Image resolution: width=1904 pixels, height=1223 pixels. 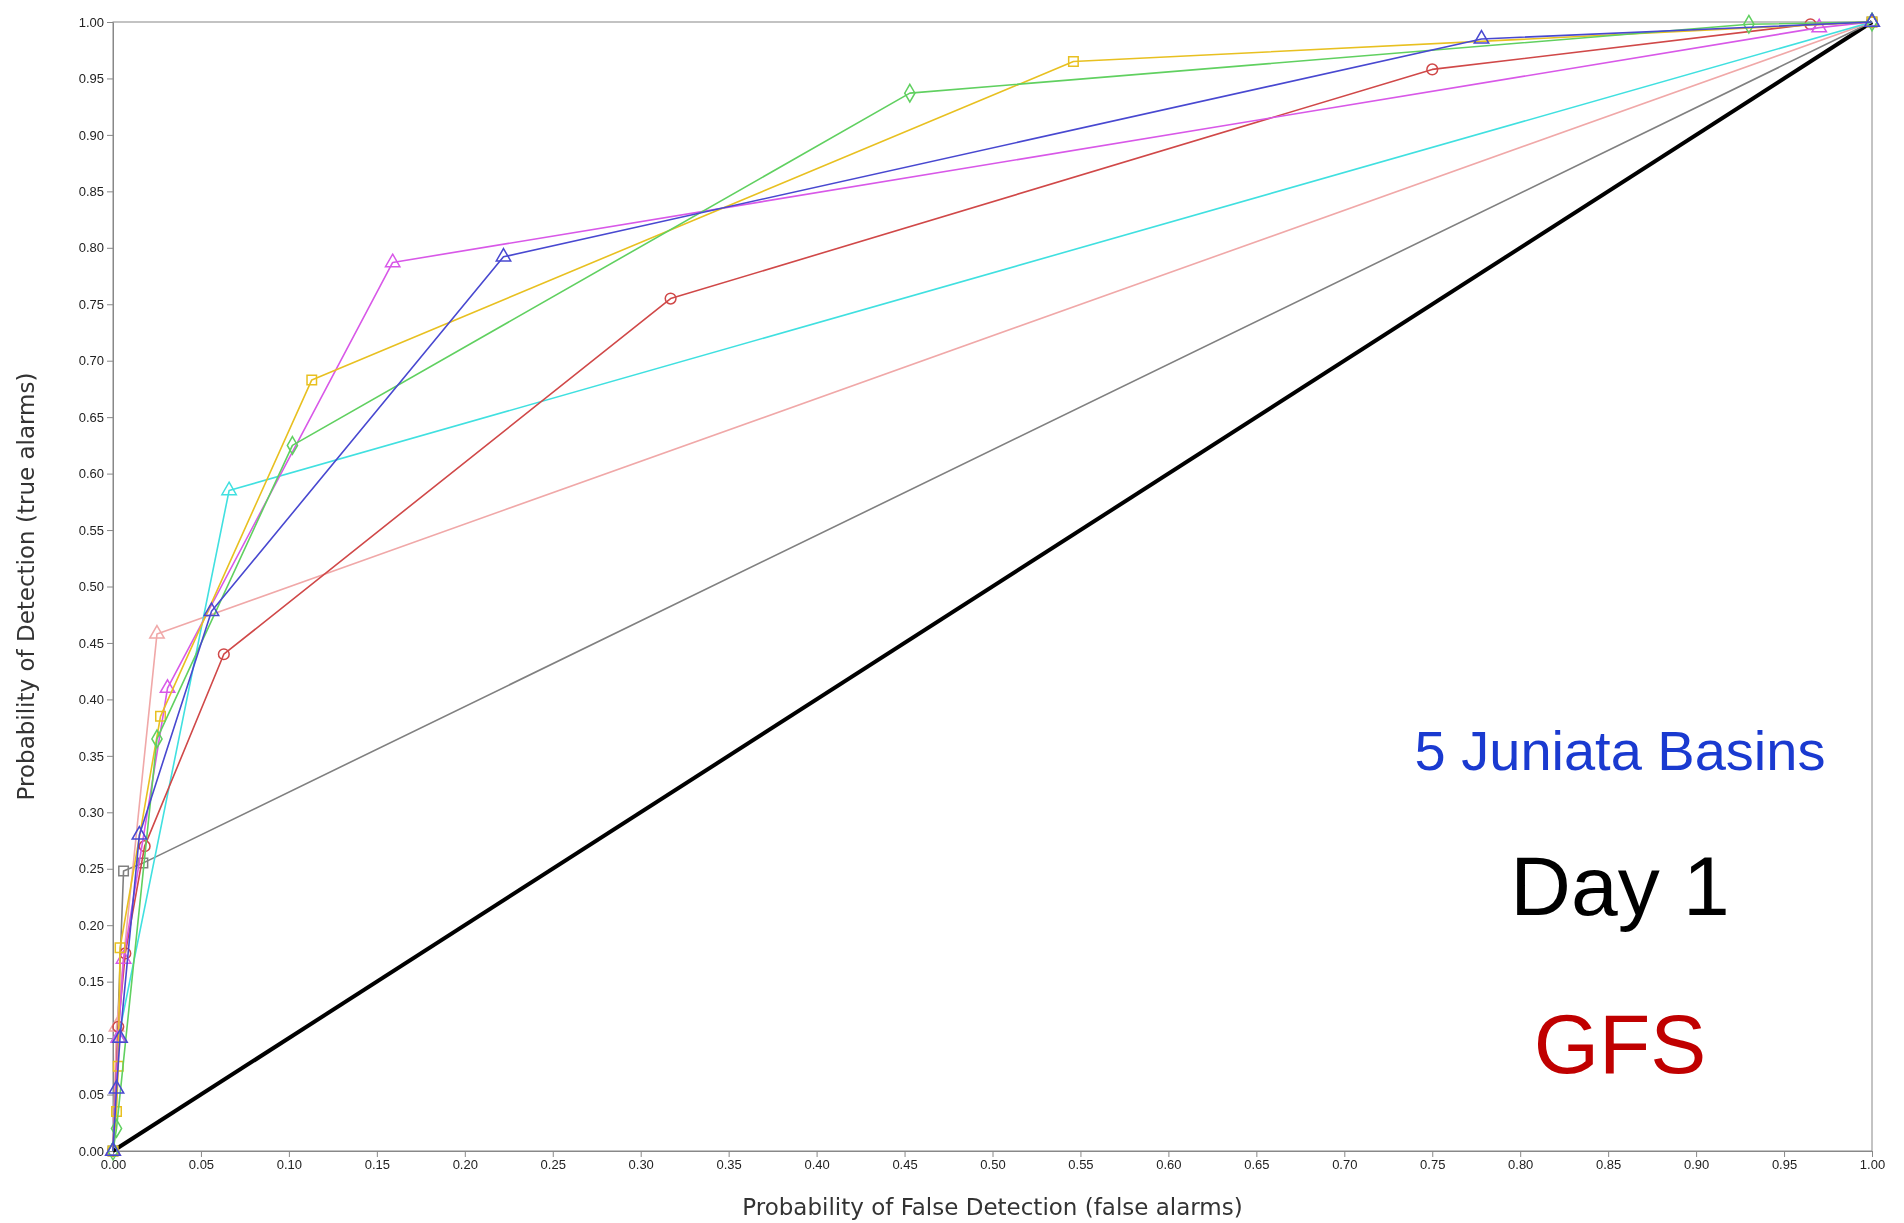 What do you see at coordinates (553, 1165) in the screenshot?
I see `x-tick-label: 0.25` at bounding box center [553, 1165].